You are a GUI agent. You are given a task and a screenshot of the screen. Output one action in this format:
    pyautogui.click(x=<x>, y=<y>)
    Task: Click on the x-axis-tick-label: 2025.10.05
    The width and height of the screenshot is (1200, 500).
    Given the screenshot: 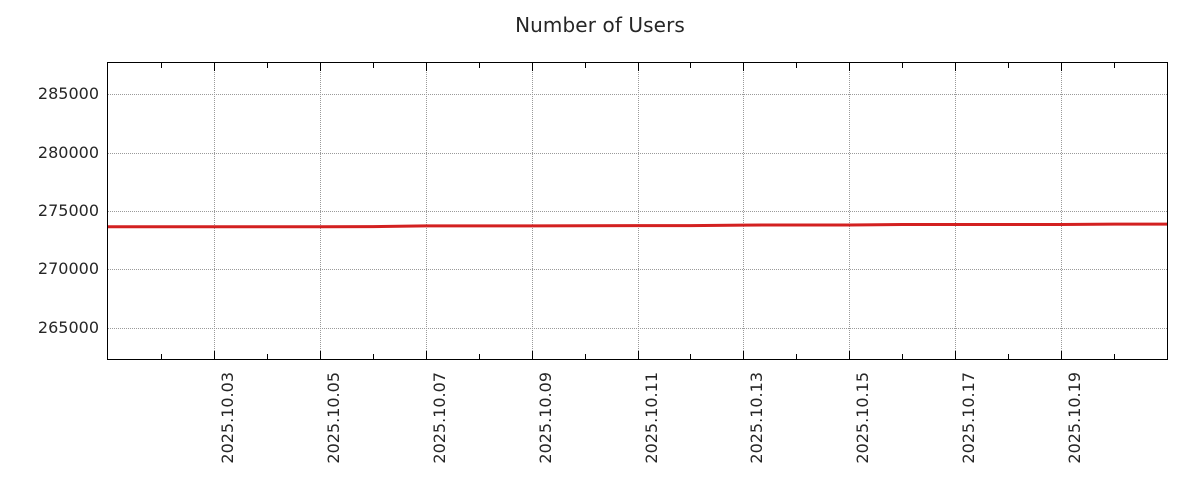 What is the action you would take?
    pyautogui.click(x=333, y=418)
    